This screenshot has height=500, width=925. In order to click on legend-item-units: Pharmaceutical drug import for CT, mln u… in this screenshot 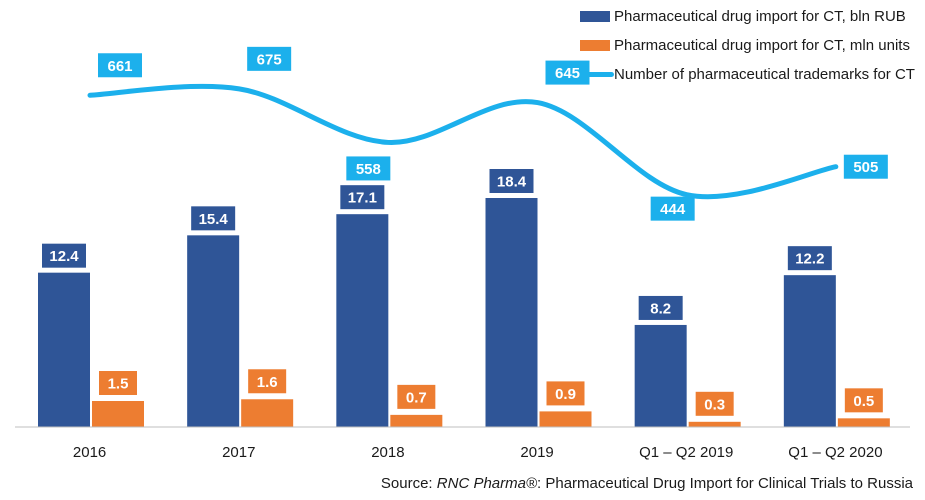, I will do `click(750, 45)`.